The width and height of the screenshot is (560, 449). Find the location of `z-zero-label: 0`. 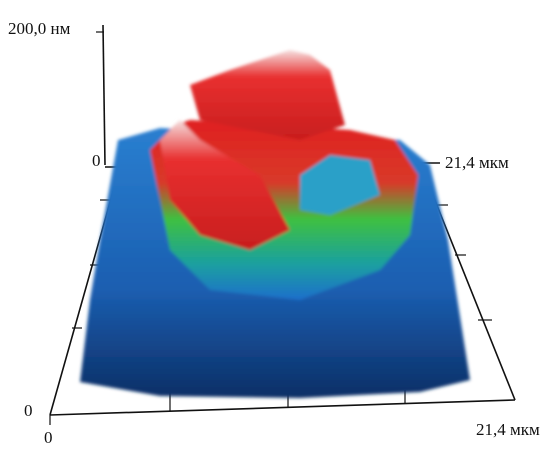

z-zero-label: 0 is located at coordinates (96, 160).